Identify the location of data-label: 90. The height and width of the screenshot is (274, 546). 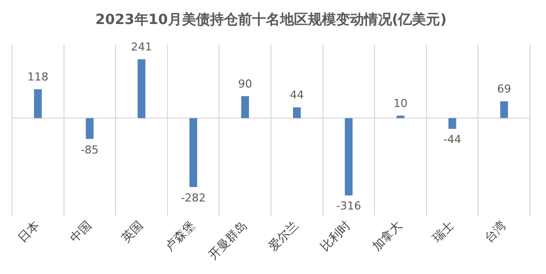
(245, 83).